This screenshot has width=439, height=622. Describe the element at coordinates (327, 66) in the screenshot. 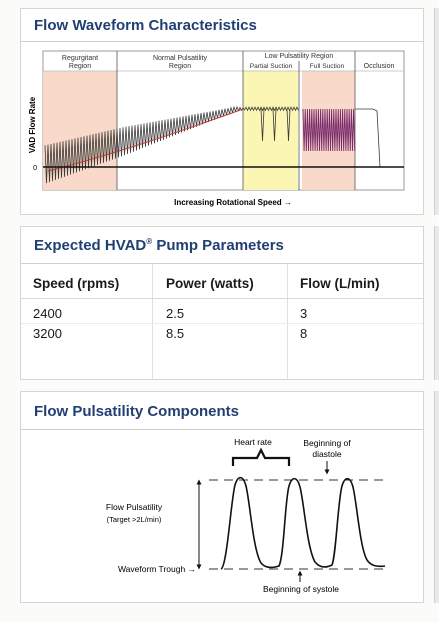

I see `full-suction-label: Full Suction` at that location.